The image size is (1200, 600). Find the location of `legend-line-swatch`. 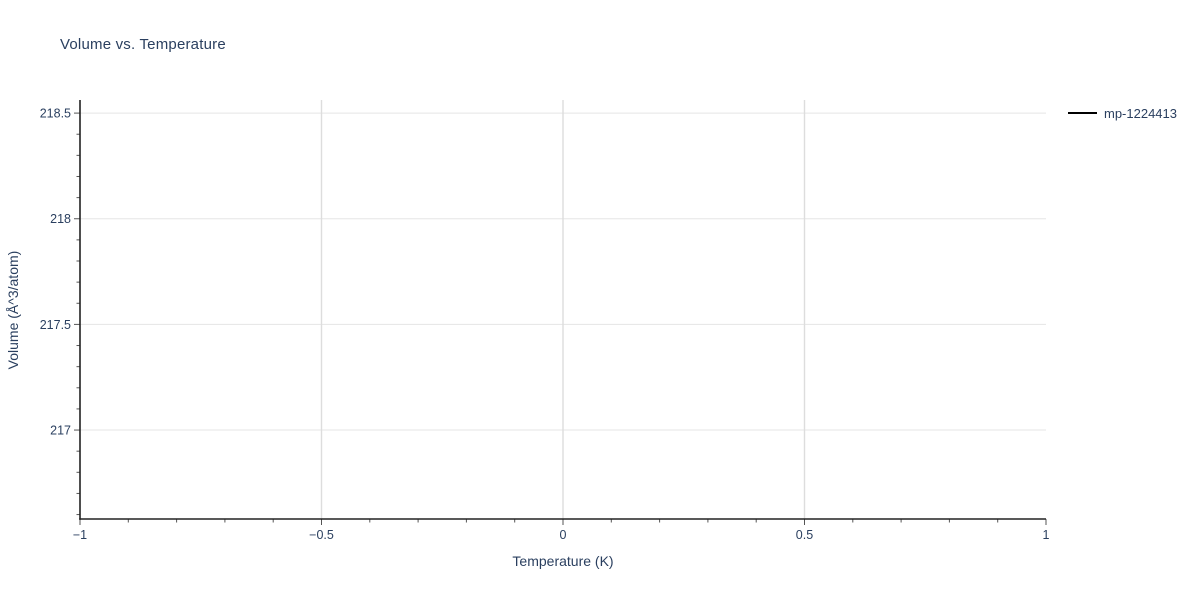

legend-line-swatch is located at coordinates (1082, 113).